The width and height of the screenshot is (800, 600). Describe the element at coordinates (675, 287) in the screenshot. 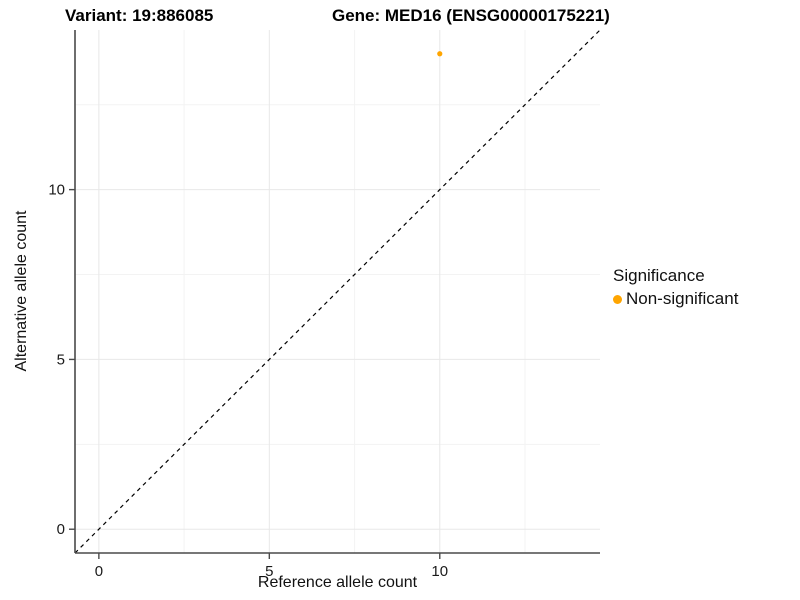

I see `legend: Significance Non-significant` at that location.